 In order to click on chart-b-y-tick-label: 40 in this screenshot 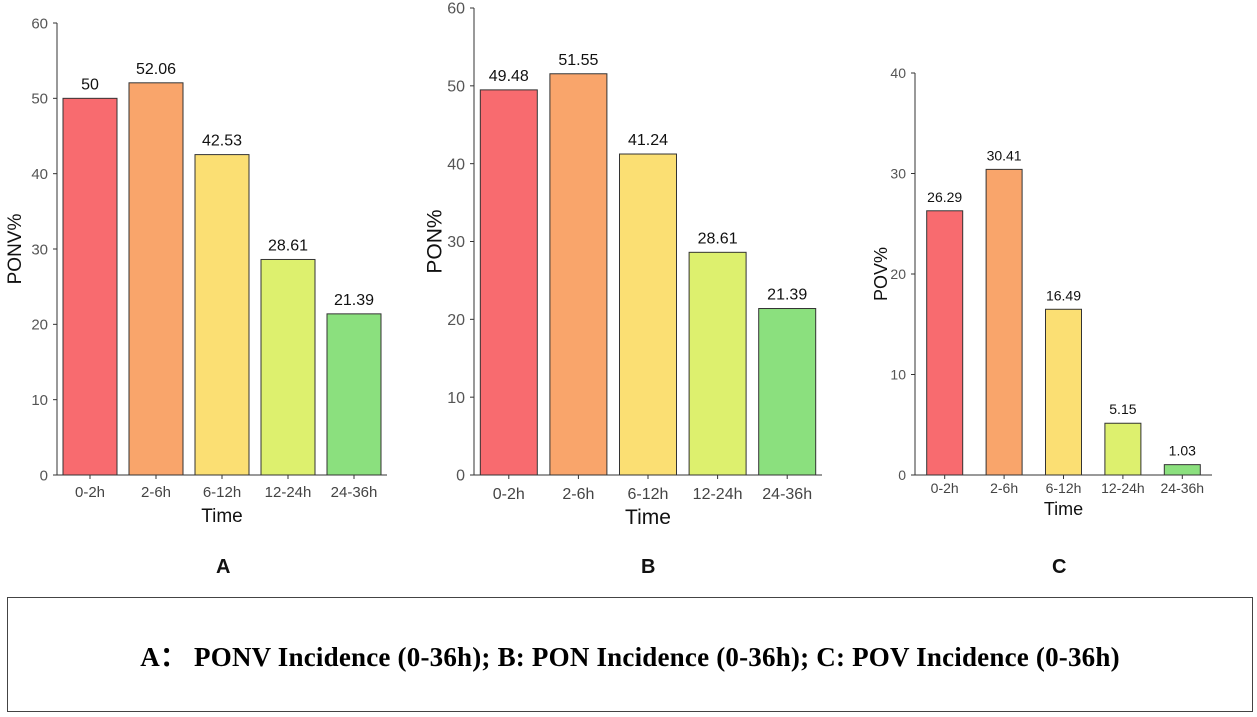, I will do `click(456, 164)`.